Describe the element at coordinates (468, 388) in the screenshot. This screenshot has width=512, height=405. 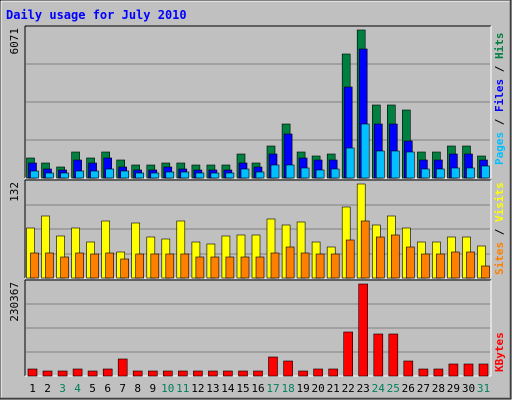
I see `x-tick-label-day-30: 30` at that location.